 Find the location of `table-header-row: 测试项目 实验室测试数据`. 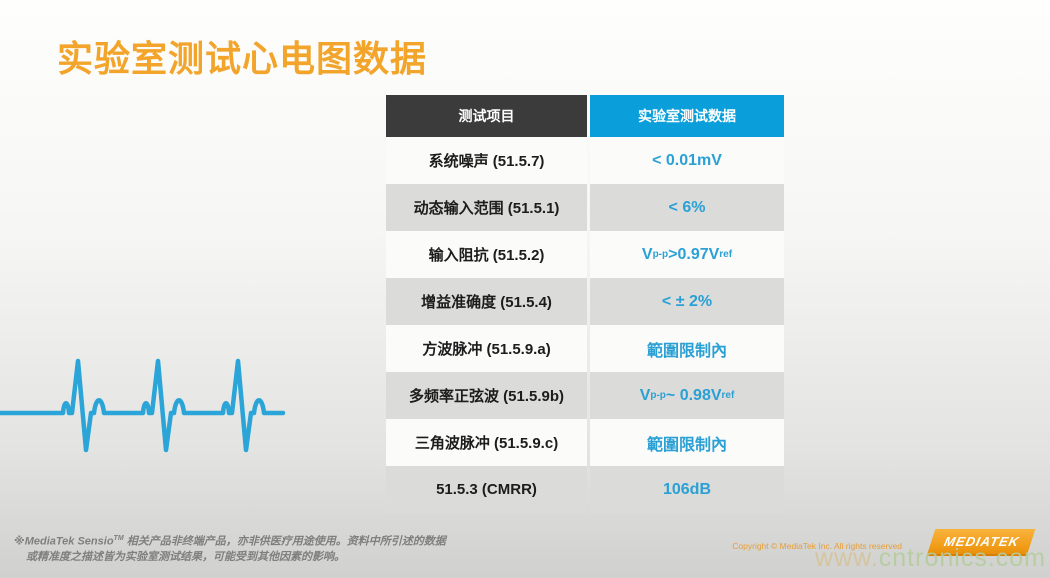

table-header-row: 测试项目 实验室测试数据 is located at coordinates (585, 116).